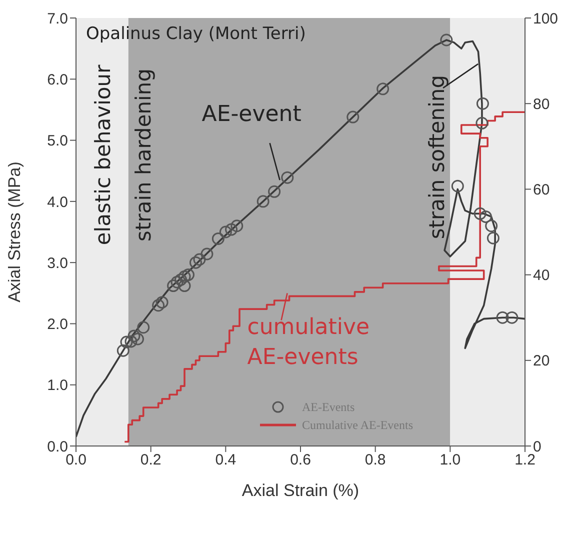 The image size is (585, 547). I want to click on y-tick-label: 7.0, so click(57, 19).